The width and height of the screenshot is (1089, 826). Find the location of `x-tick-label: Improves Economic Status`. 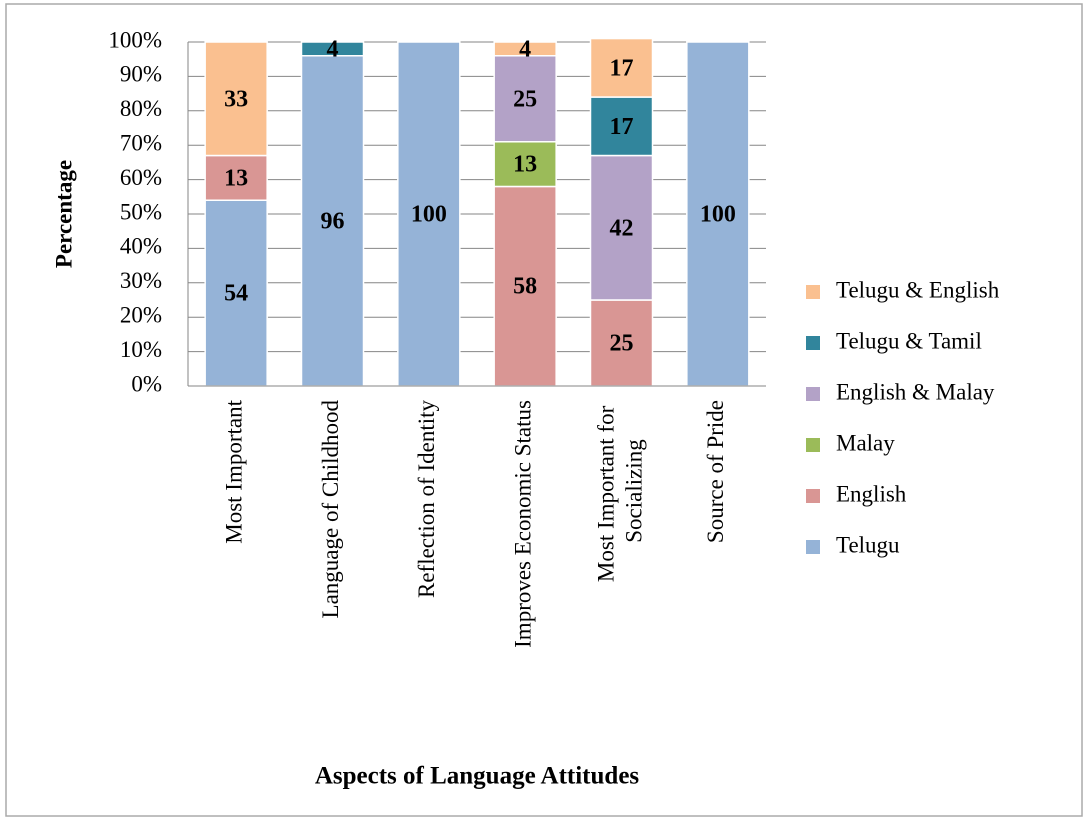

x-tick-label: Improves Economic Status is located at coordinates (522, 524).